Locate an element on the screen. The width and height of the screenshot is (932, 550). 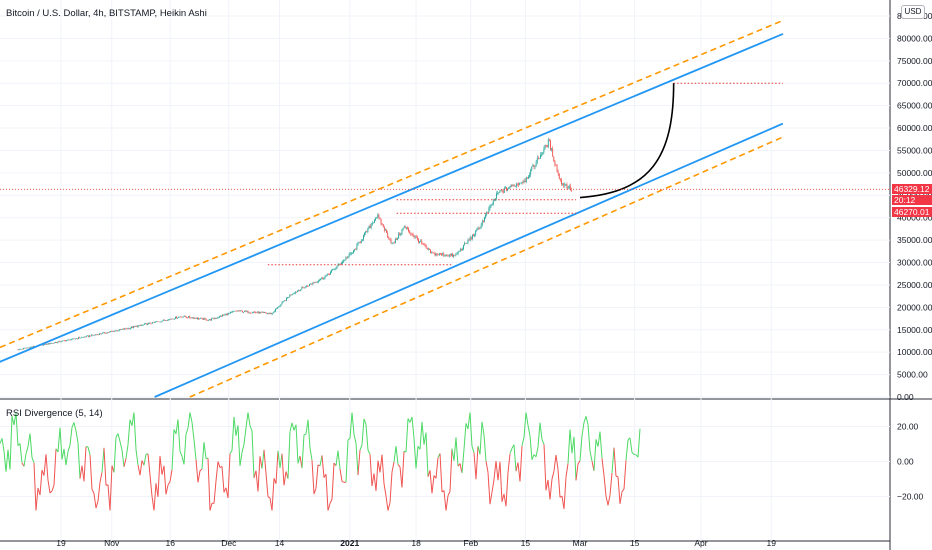
currency-button: USD is located at coordinates (913, 12).